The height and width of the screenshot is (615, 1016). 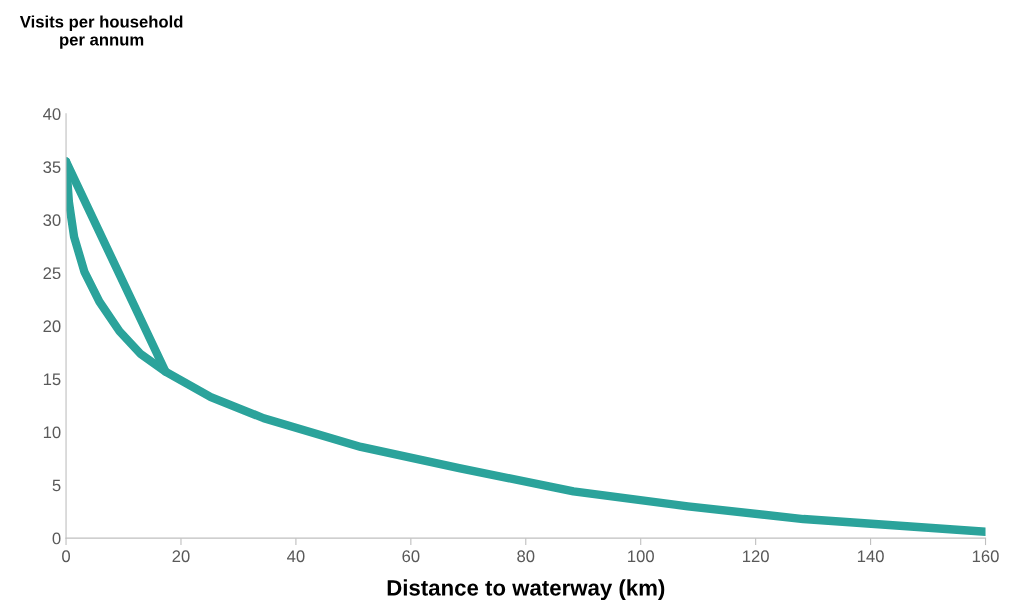 What do you see at coordinates (985, 556) in the screenshot?
I see `x-tick-label: 160` at bounding box center [985, 556].